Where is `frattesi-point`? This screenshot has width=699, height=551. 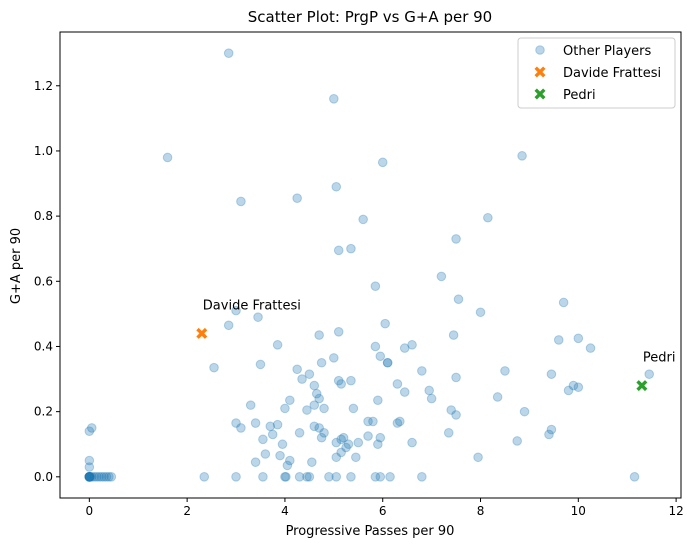 frattesi-point is located at coordinates (202, 333).